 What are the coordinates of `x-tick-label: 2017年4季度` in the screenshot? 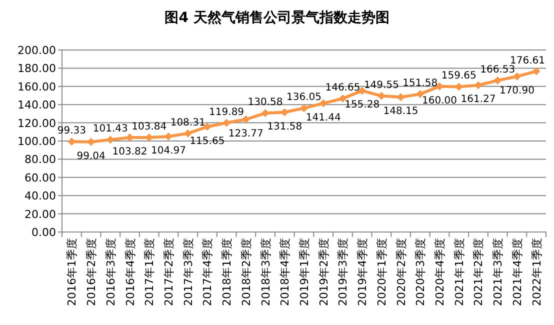 It's located at (207, 272).